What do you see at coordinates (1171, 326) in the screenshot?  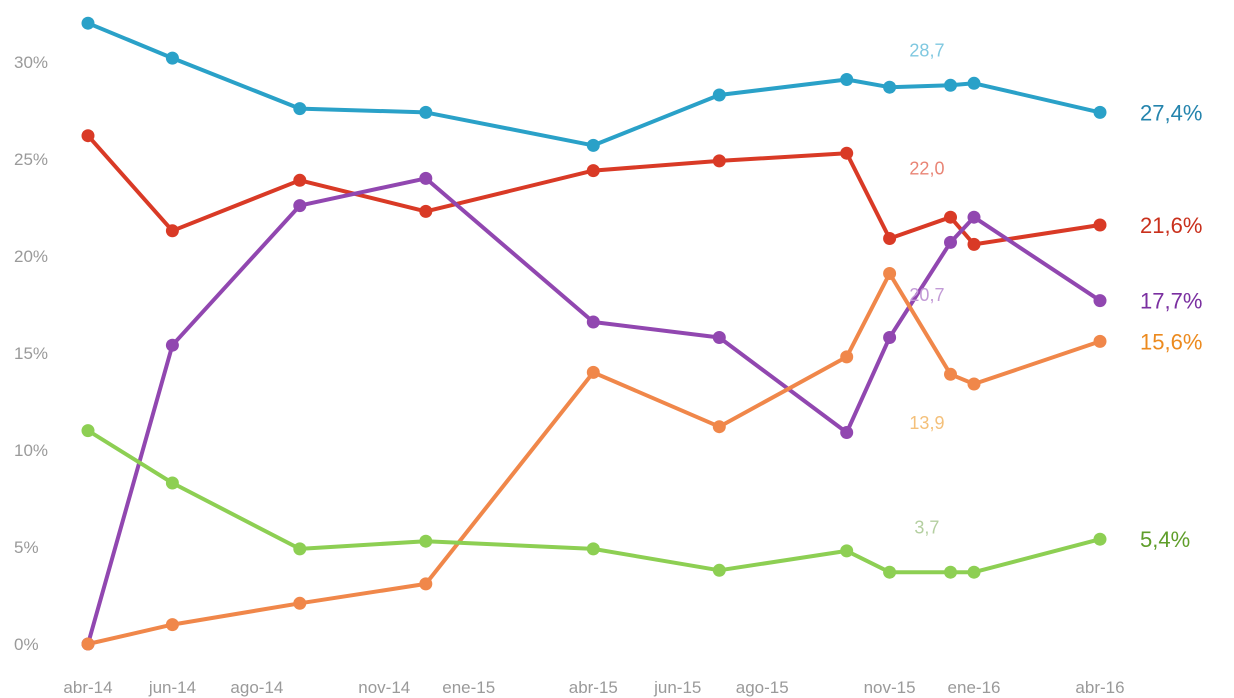 I see `series-end-labels: 27,4% 21,6% 17,7% 15,6% 5,4%` at bounding box center [1171, 326].